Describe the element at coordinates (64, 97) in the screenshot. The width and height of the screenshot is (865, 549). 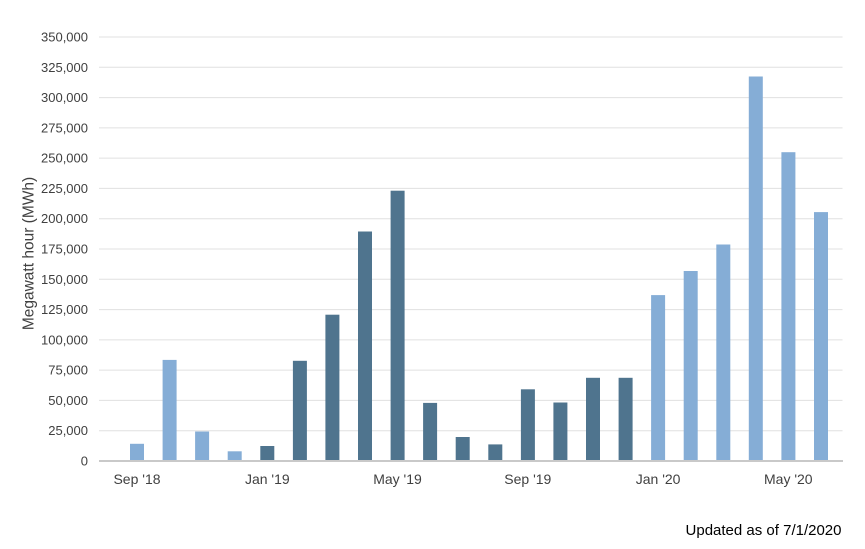
I see `svg-text: 300,000` at that location.